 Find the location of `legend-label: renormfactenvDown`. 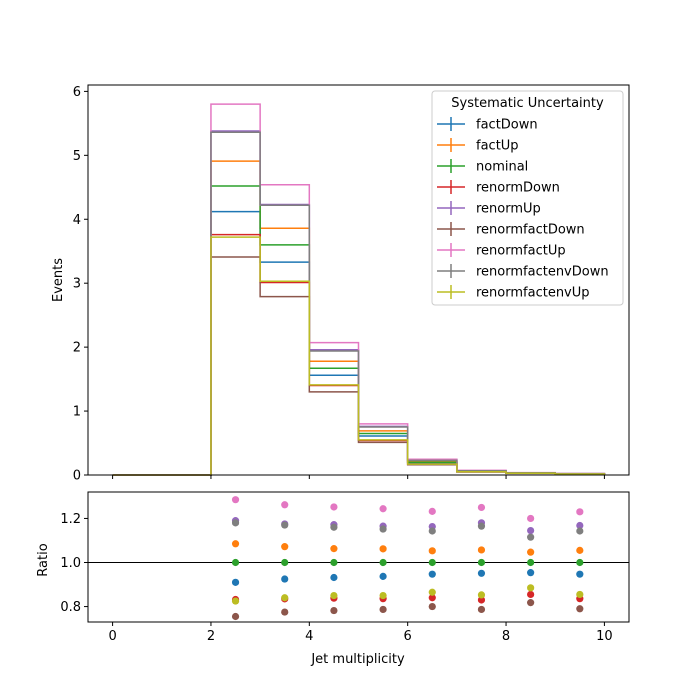

legend-label: renormfactenvDown is located at coordinates (542, 272).